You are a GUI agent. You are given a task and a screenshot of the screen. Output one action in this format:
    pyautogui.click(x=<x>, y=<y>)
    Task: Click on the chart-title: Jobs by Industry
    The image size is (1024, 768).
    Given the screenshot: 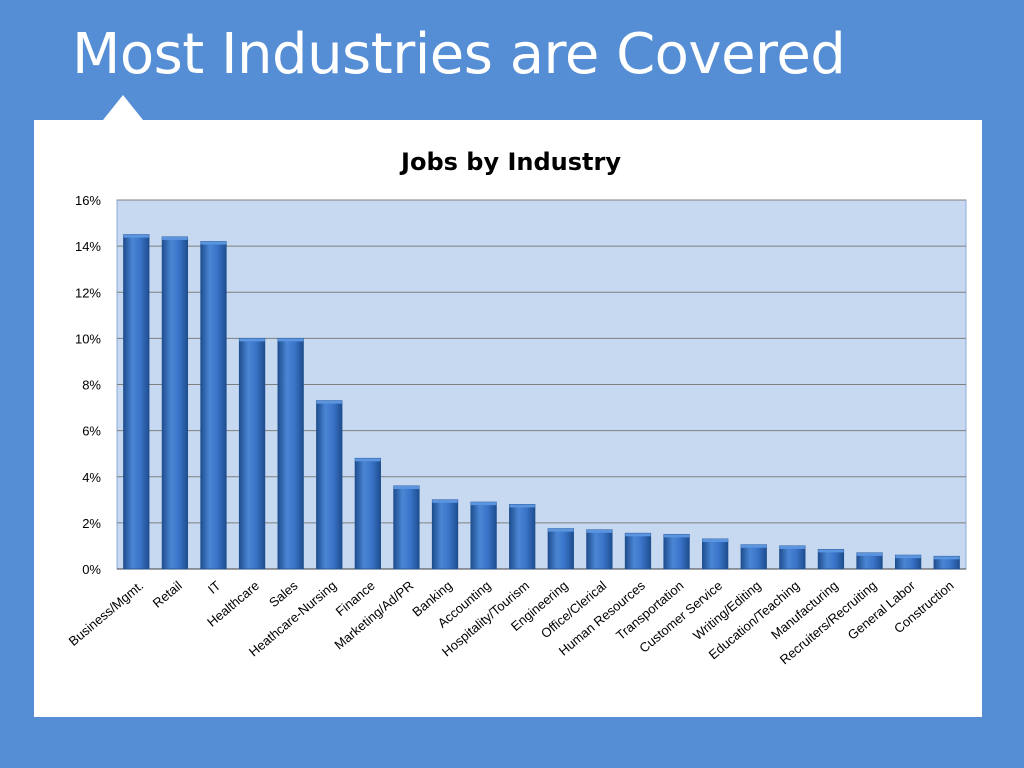 What is the action you would take?
    pyautogui.click(x=510, y=162)
    